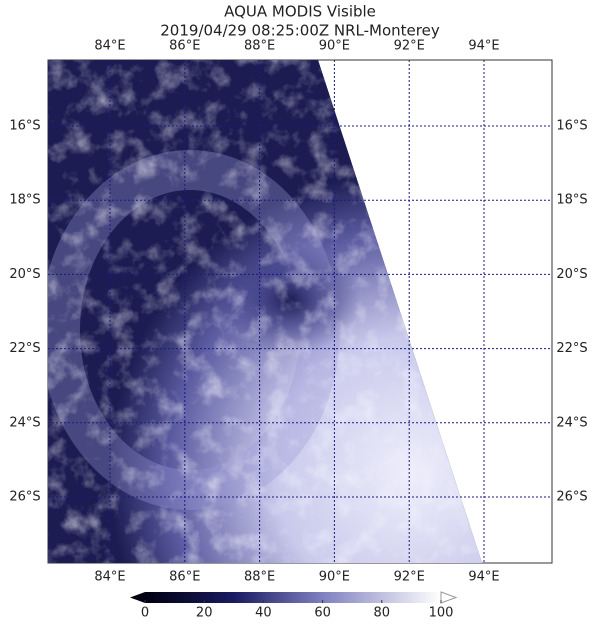 This screenshot has width=600, height=625. What do you see at coordinates (322, 613) in the screenshot?
I see `colorbar-tick-label: 60` at bounding box center [322, 613].